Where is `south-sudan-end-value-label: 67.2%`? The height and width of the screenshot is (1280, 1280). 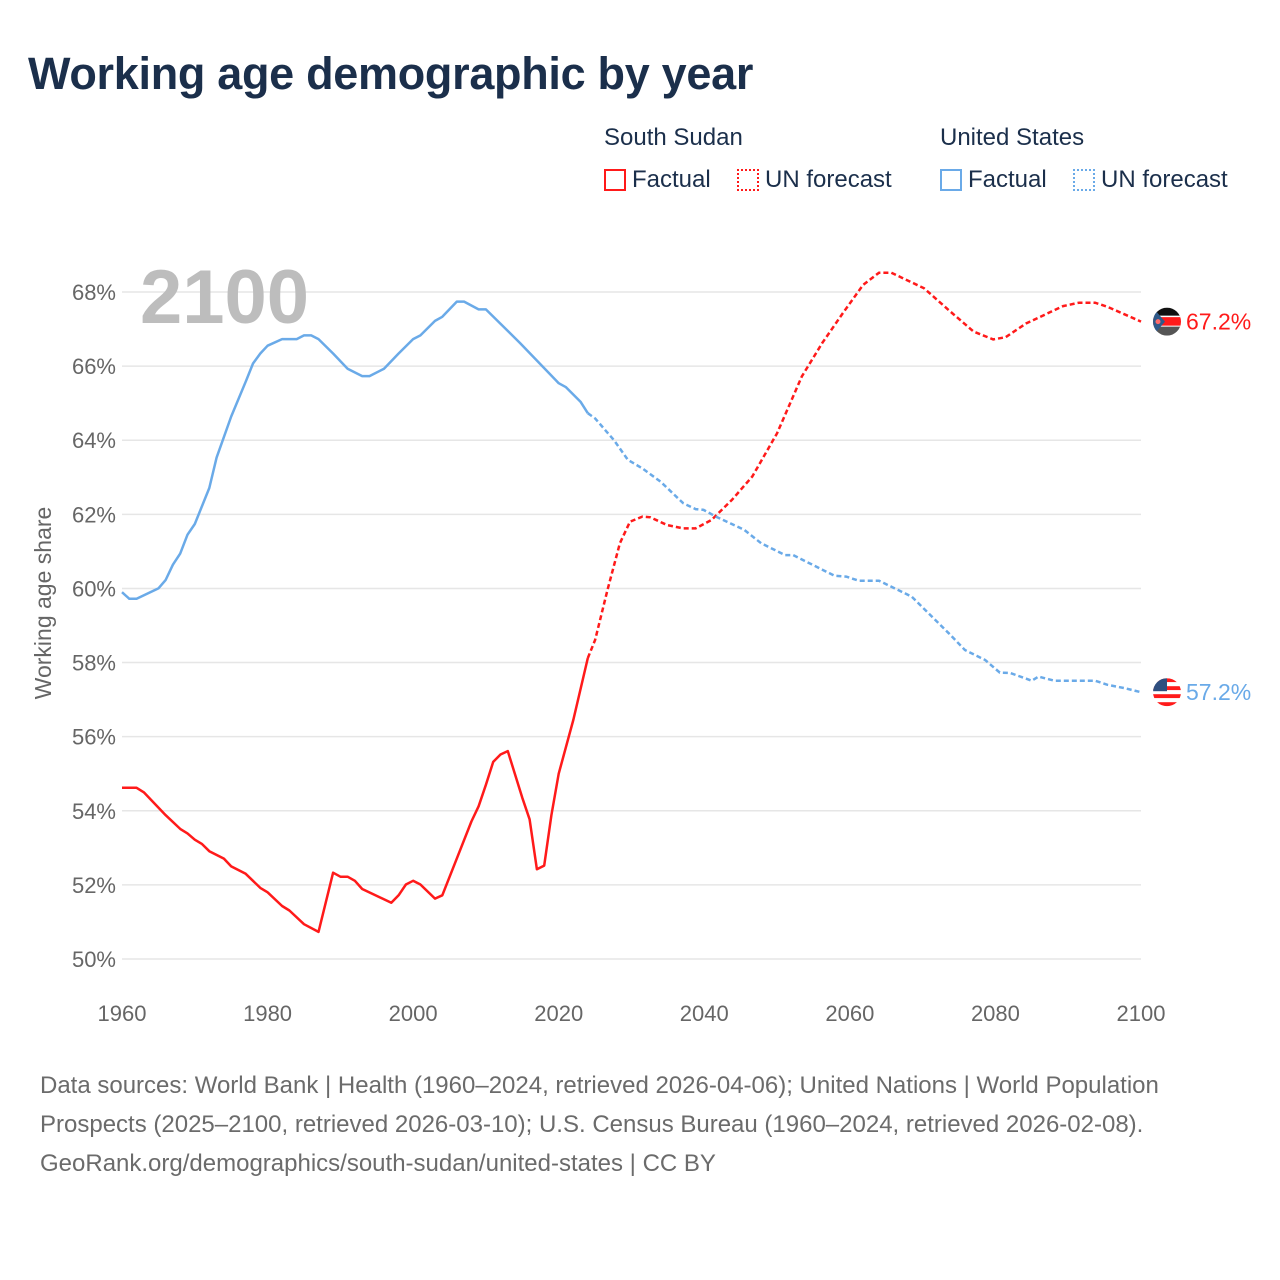 south-sudan-end-value-label: 67.2% is located at coordinates (1218, 322).